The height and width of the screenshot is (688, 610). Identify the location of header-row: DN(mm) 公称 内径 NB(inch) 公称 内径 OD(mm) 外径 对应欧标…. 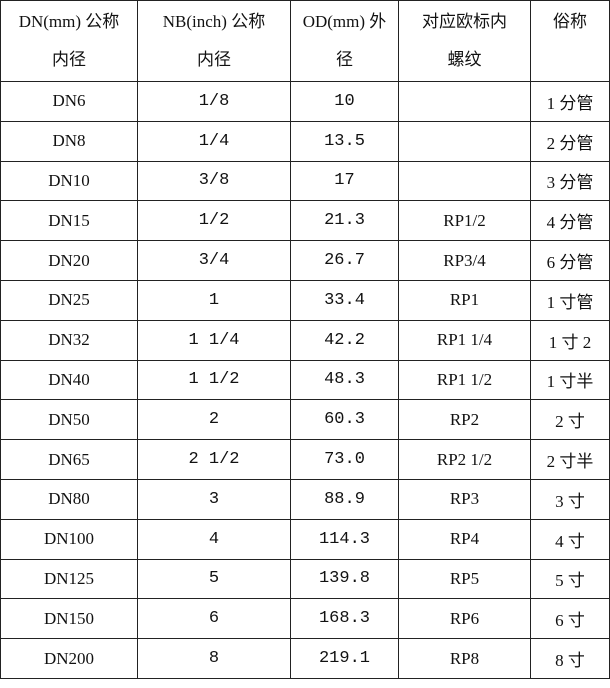
(305, 41).